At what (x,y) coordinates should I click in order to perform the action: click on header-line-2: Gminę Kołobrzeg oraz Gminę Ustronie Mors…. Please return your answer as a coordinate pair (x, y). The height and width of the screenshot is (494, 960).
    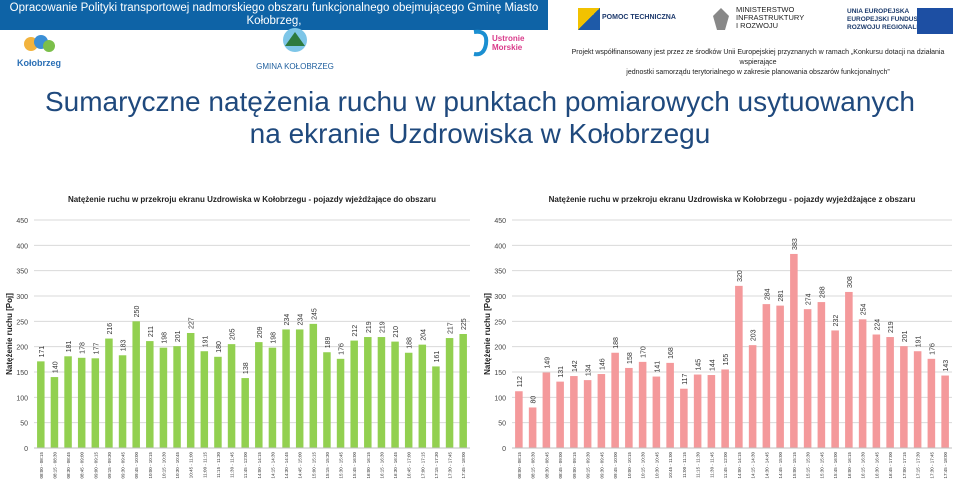
    Looking at the image, I should click on (274, 36).